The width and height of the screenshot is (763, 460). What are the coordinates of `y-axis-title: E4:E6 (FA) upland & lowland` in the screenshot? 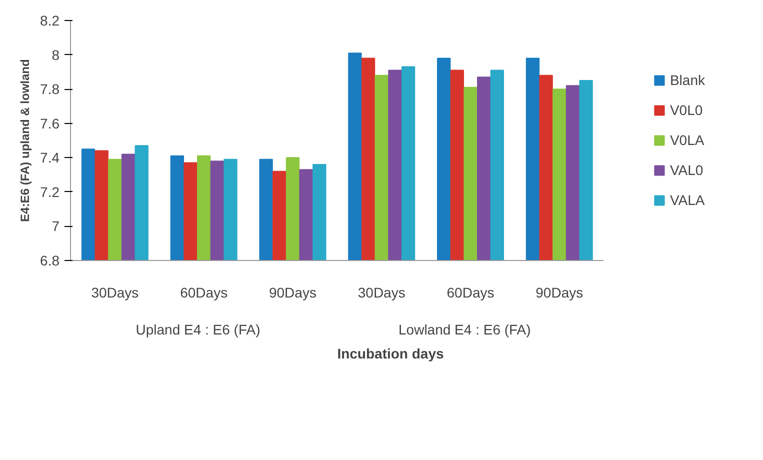 It's located at (25, 140).